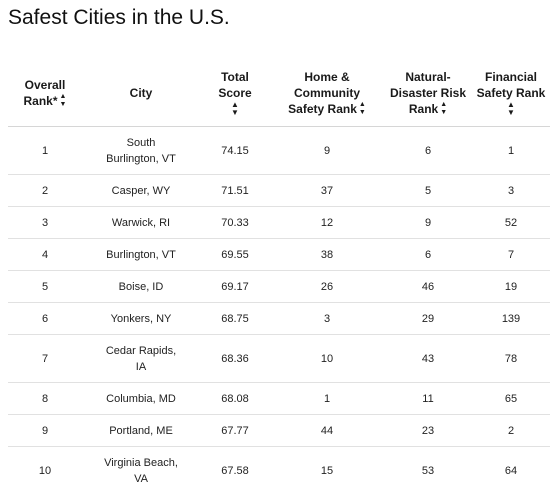 Image resolution: width=554 pixels, height=496 pixels. I want to click on cell-city: Warwick, RI, so click(141, 222).